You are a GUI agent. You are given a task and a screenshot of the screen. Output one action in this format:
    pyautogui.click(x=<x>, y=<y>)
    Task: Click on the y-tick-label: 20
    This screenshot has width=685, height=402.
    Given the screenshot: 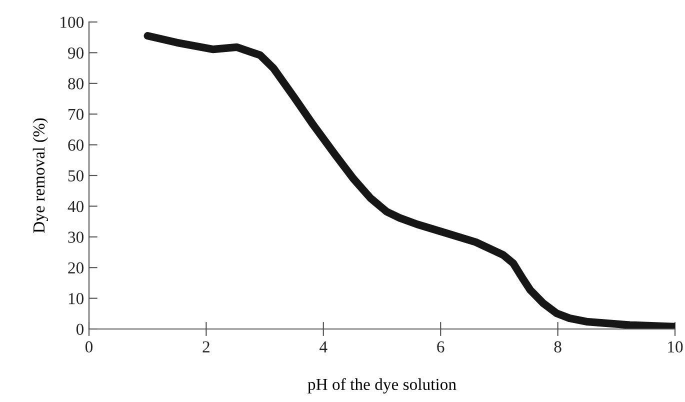 What is the action you would take?
    pyautogui.click(x=76, y=268)
    